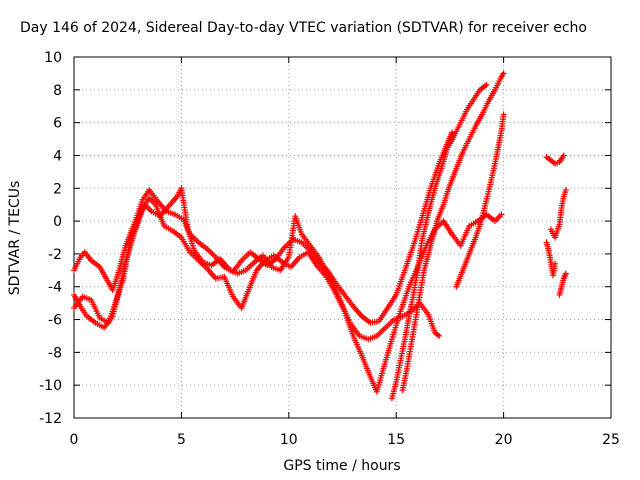 The height and width of the screenshot is (480, 640). Describe the element at coordinates (504, 440) in the screenshot. I see `x-tick-label: 20` at that location.